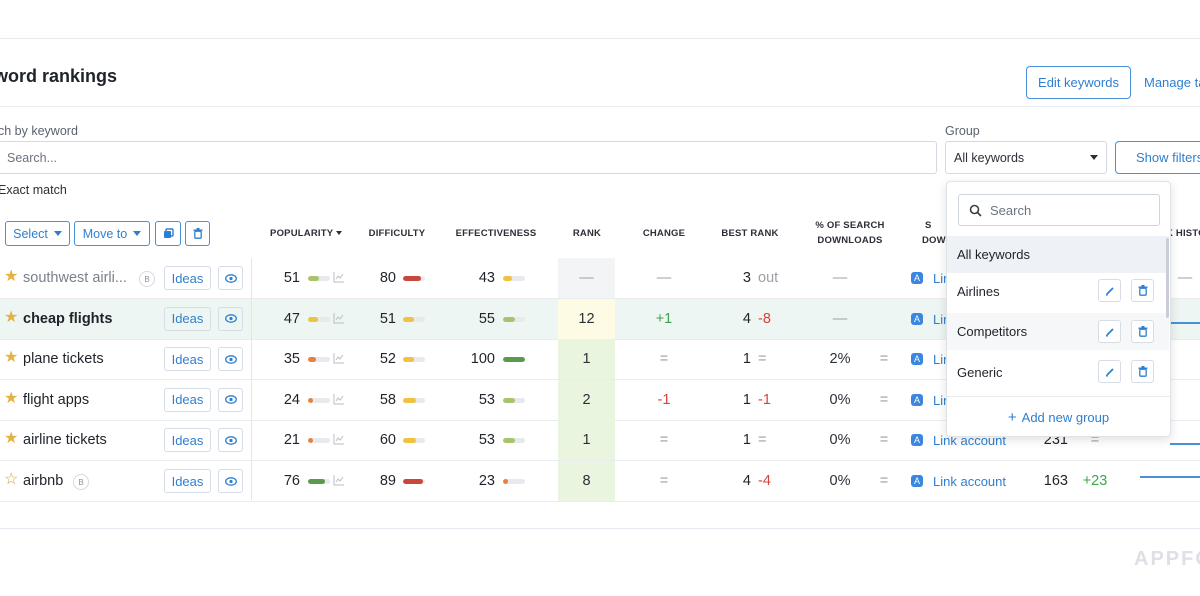 The height and width of the screenshot is (596, 1200). Describe the element at coordinates (587, 233) in the screenshot. I see `column-rank: RANK` at that location.